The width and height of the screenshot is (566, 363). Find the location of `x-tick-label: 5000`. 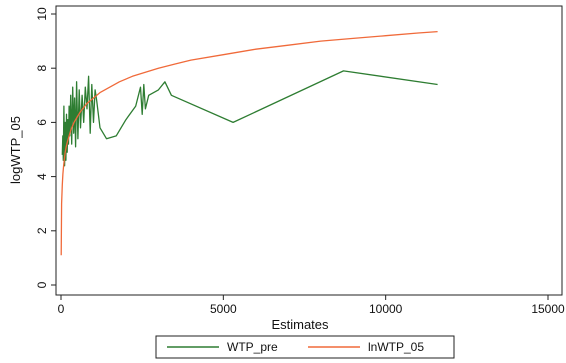

x-tick-label: 5000 is located at coordinates (223, 309).